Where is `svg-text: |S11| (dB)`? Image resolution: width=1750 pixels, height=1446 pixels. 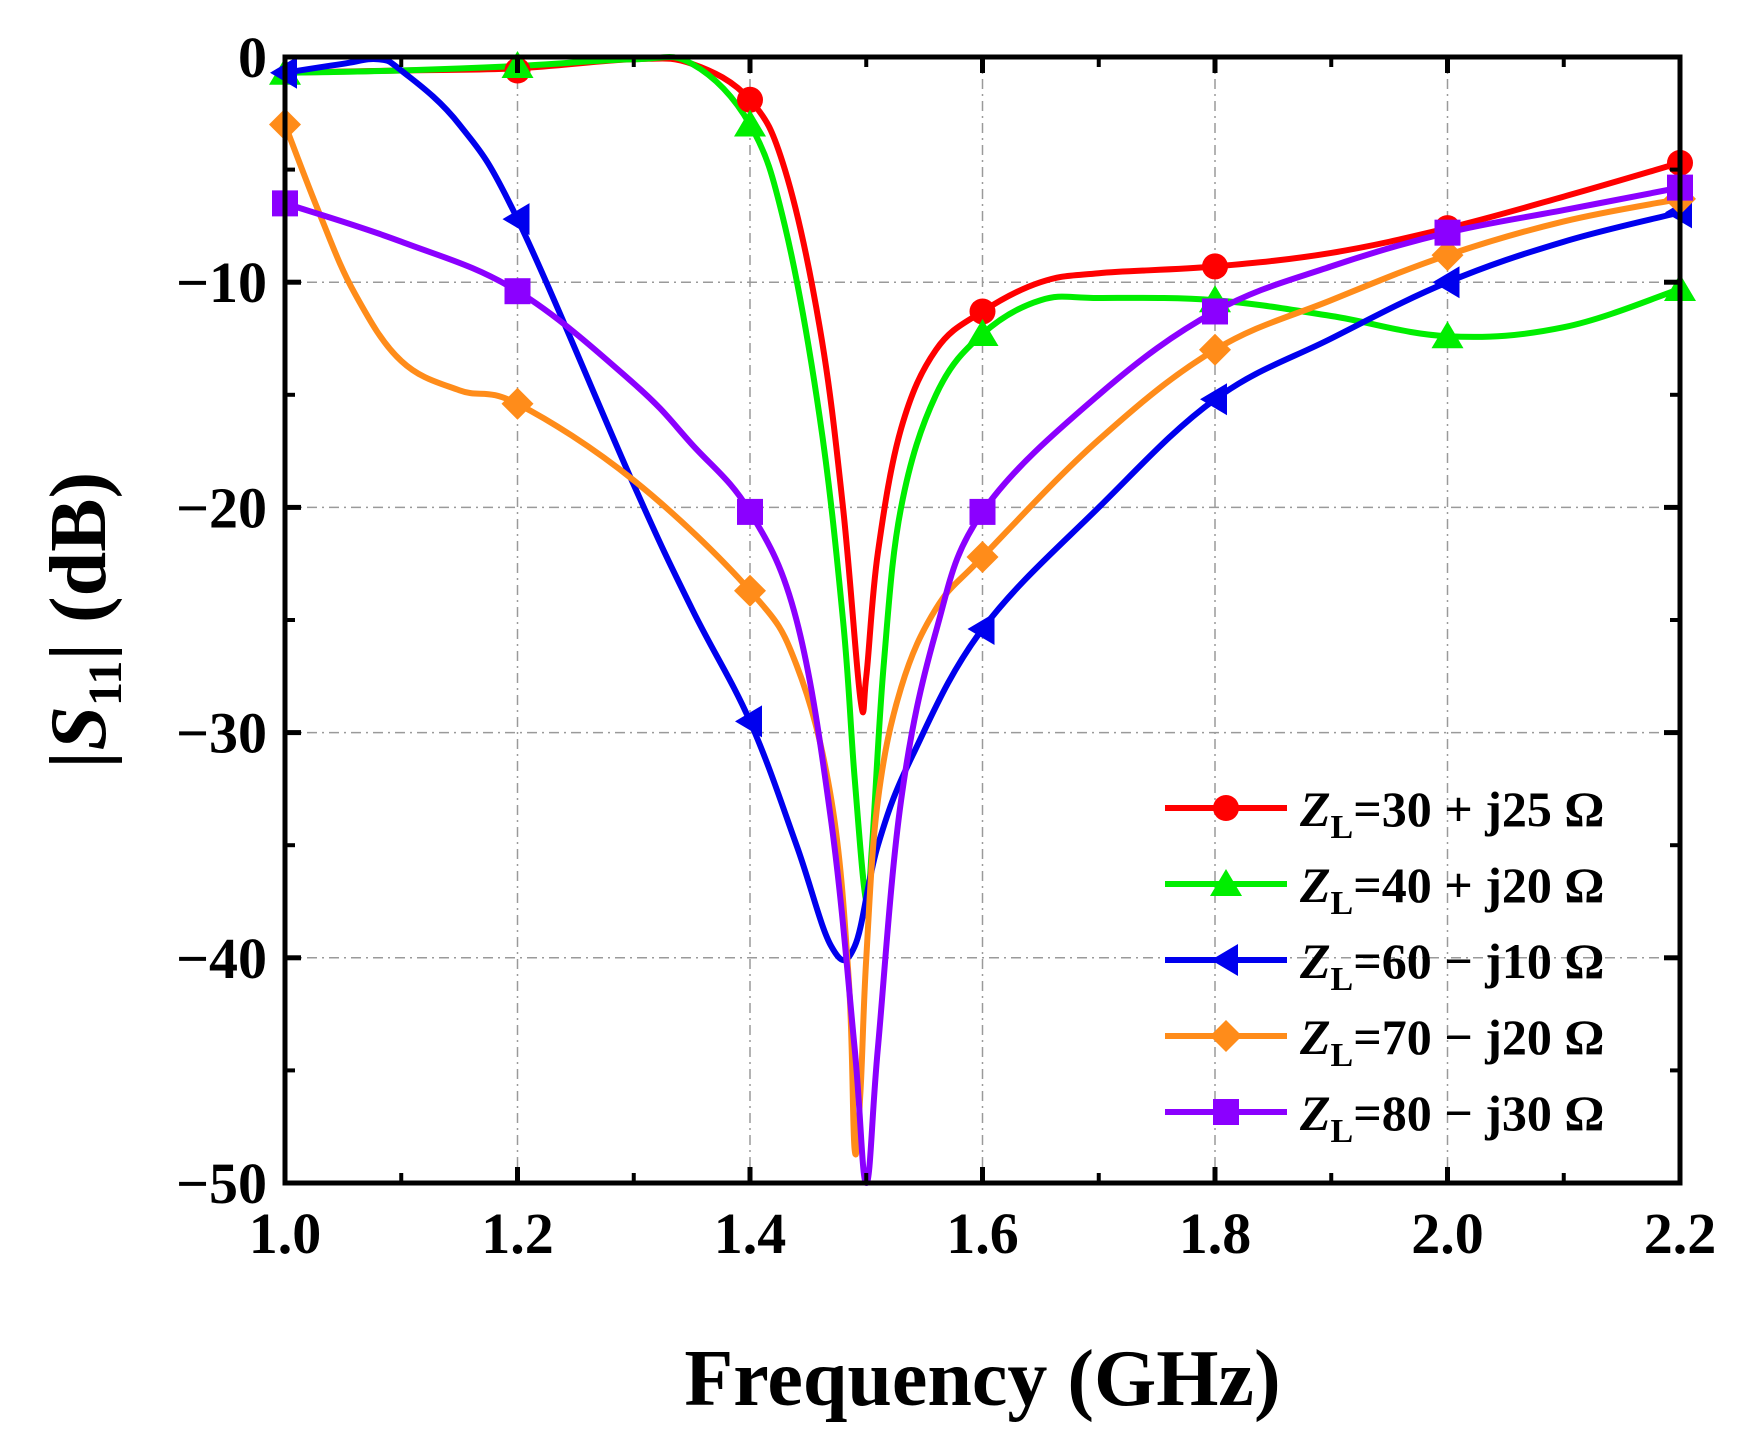 svg-text: |S11| (dB) is located at coordinates (83, 620).